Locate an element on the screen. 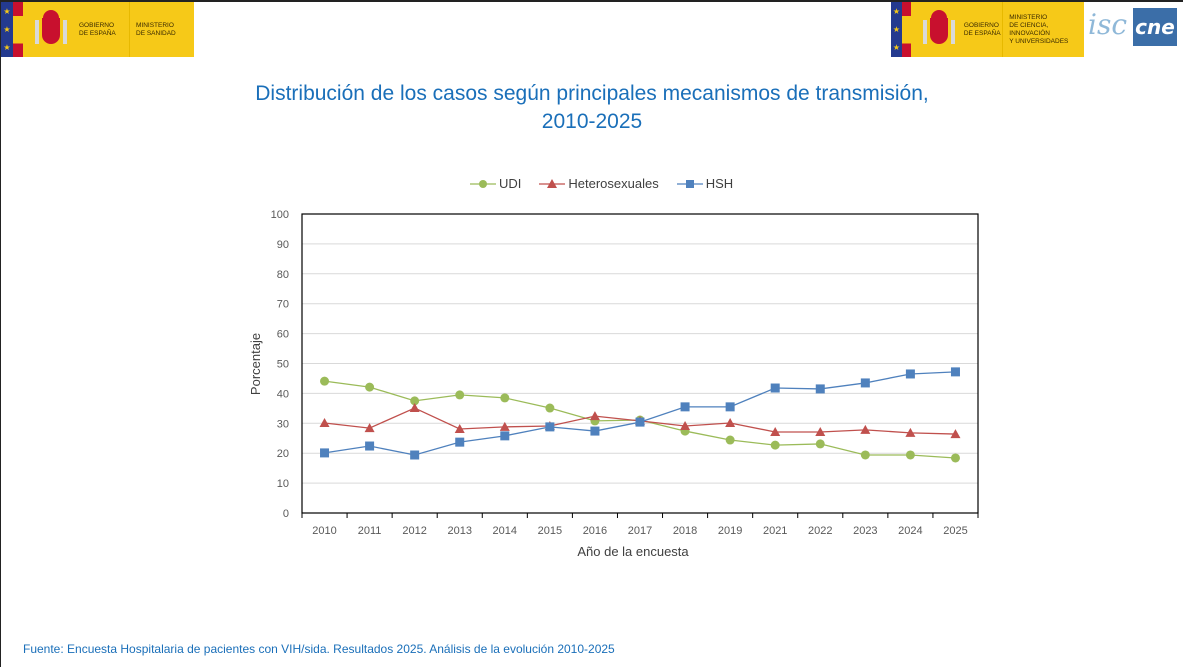 The height and width of the screenshot is (668, 1184). legend-label: UDI is located at coordinates (510, 183).